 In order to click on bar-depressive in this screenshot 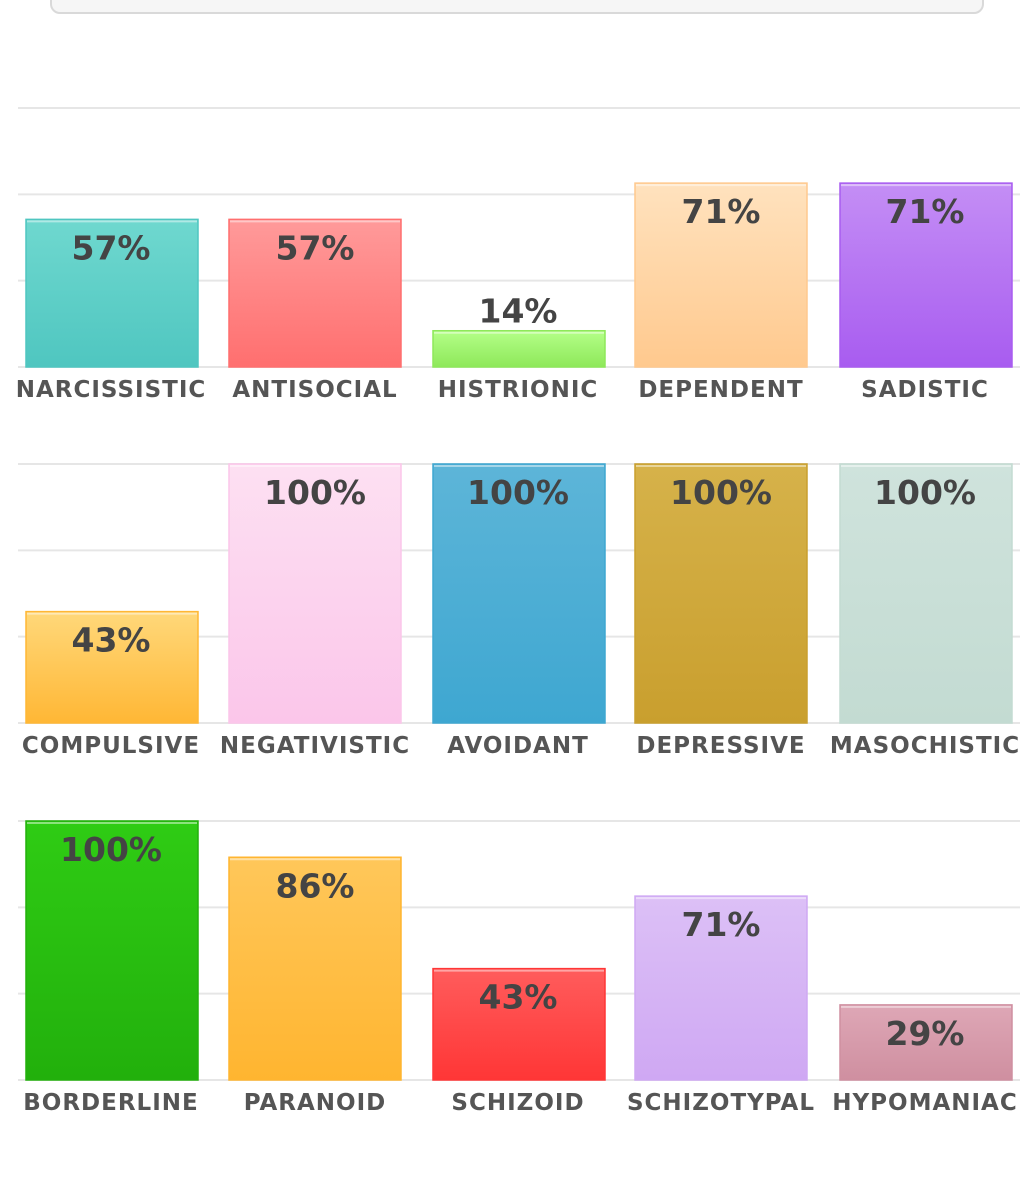, I will do `click(721, 593)`.